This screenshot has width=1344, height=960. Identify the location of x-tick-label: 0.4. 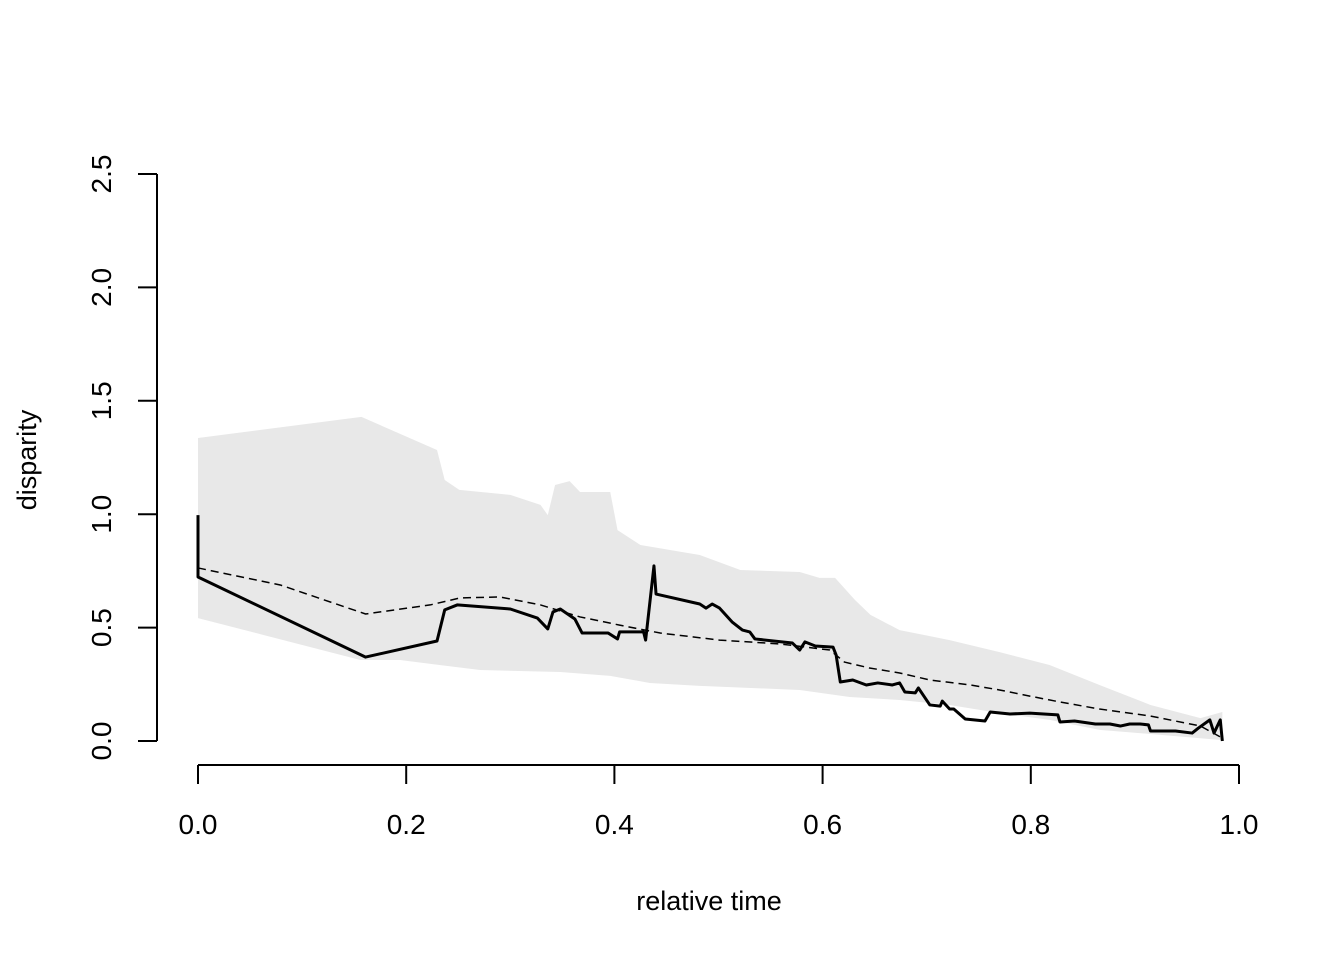
(614, 824).